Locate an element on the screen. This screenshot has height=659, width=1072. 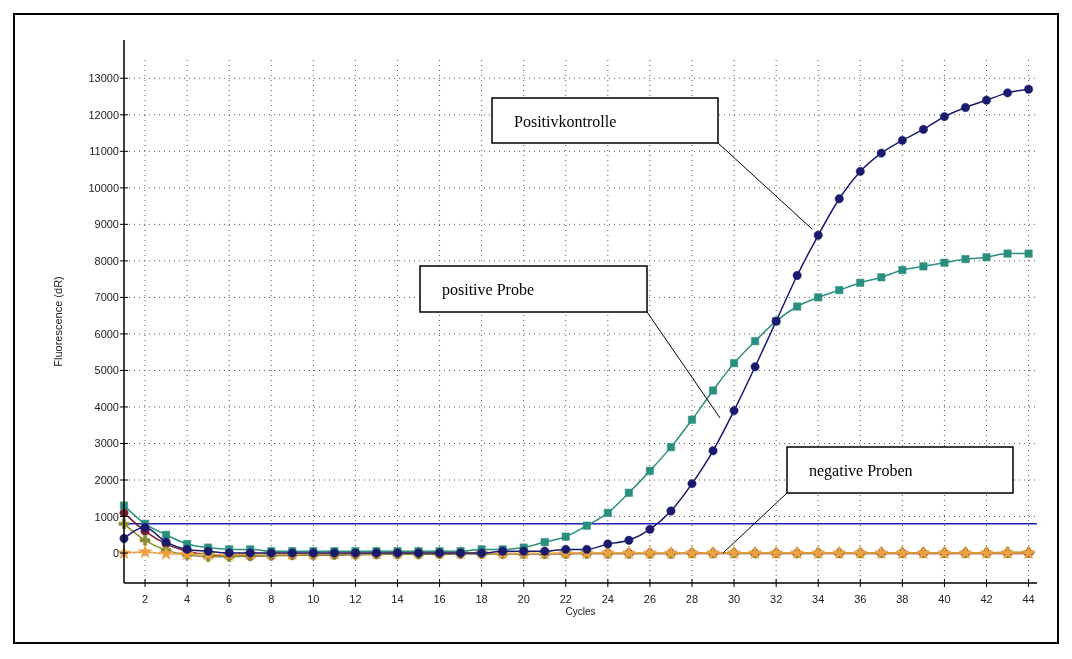
x-axis-title: Cycles is located at coordinates (580, 611).